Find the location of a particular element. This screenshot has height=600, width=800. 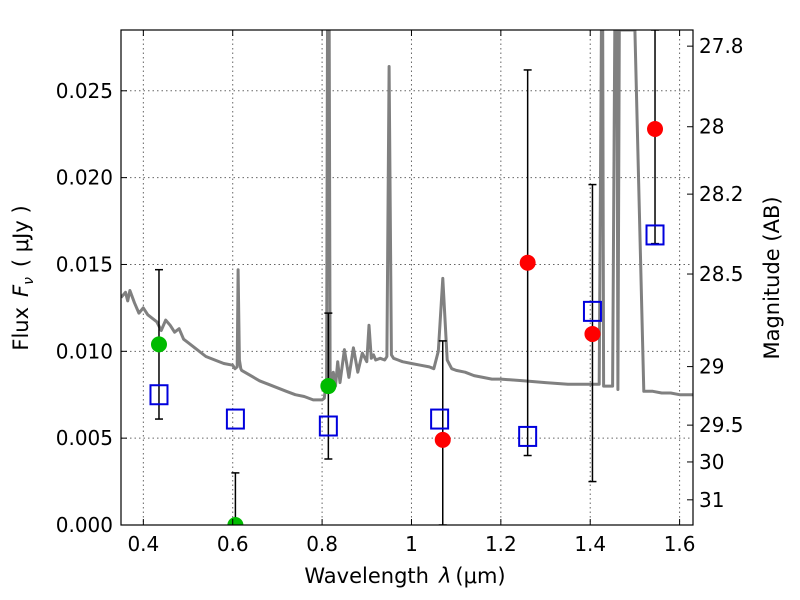

y-tick-label: 0.015 is located at coordinates (84, 264).